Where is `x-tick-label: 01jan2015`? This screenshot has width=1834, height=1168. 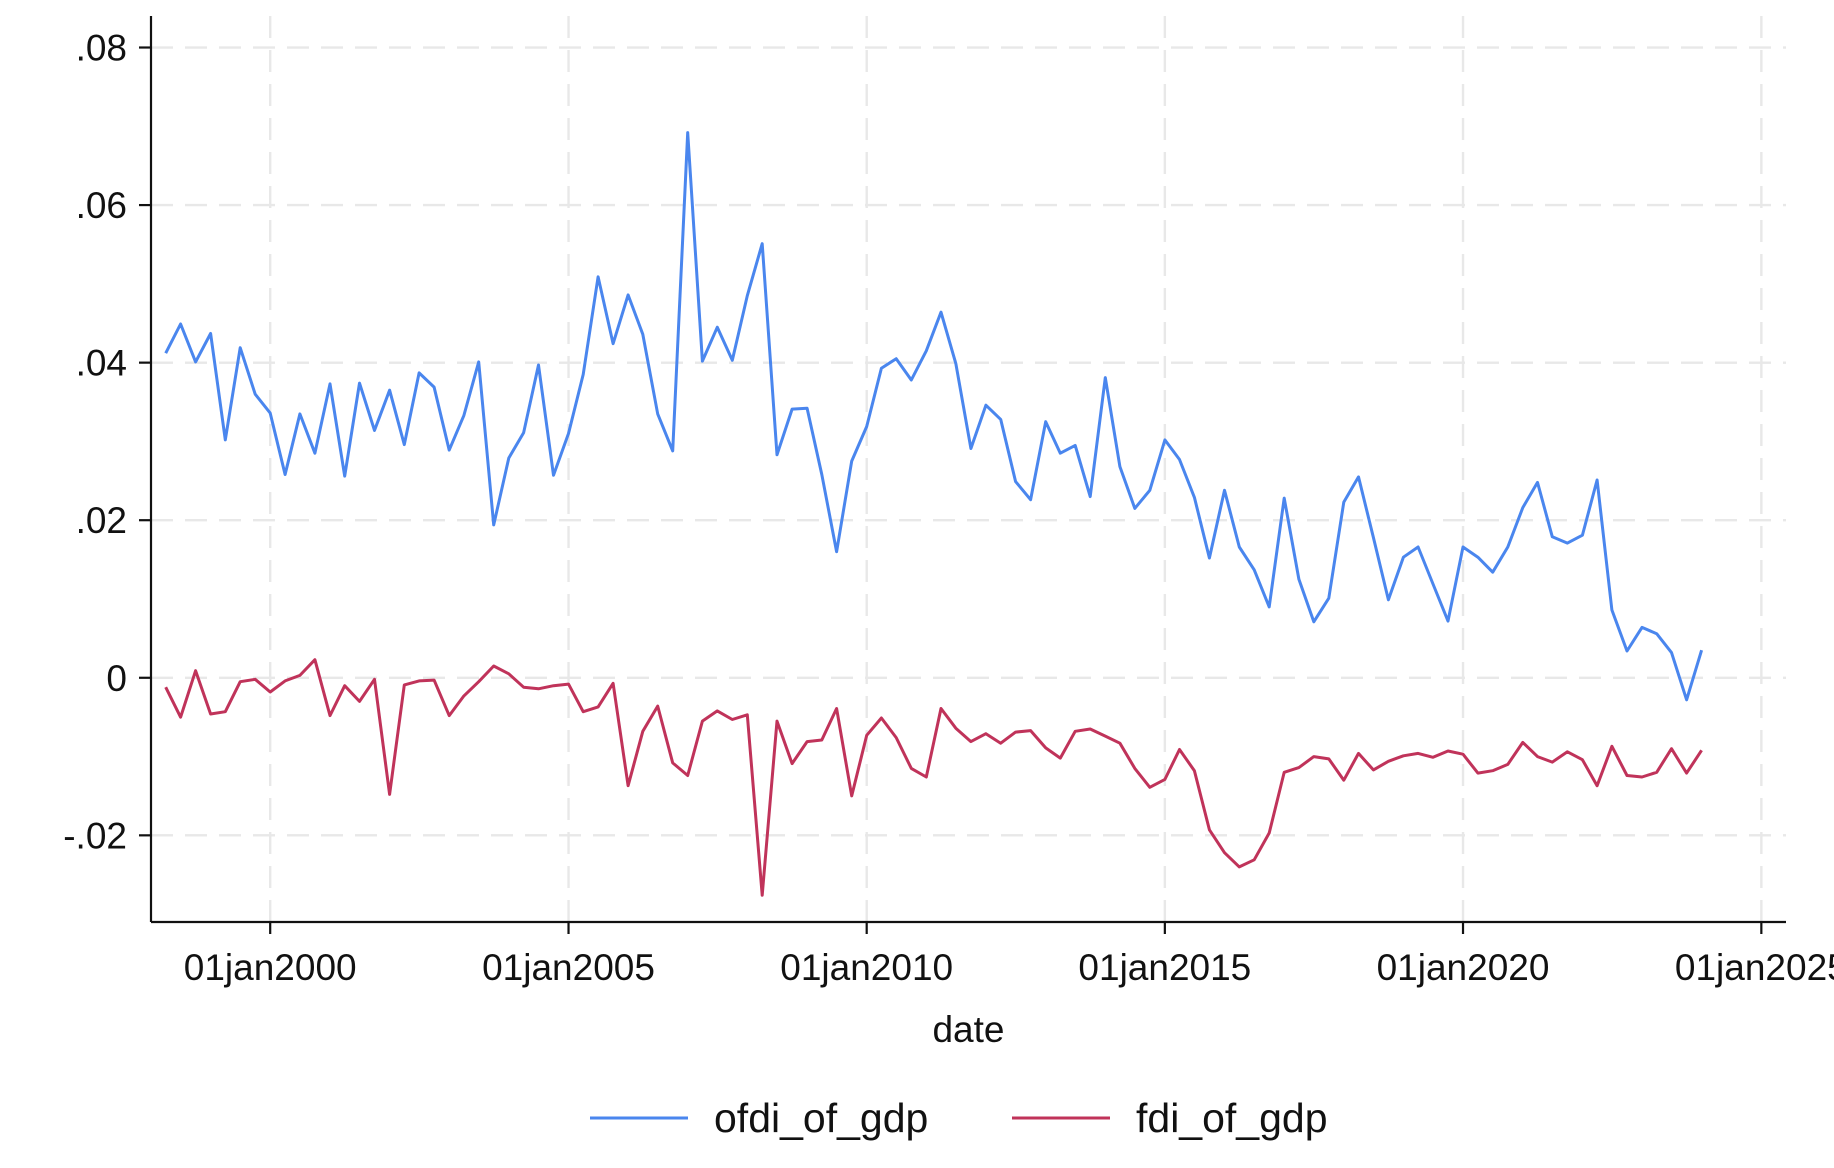 x-tick-label: 01jan2015 is located at coordinates (1164, 967).